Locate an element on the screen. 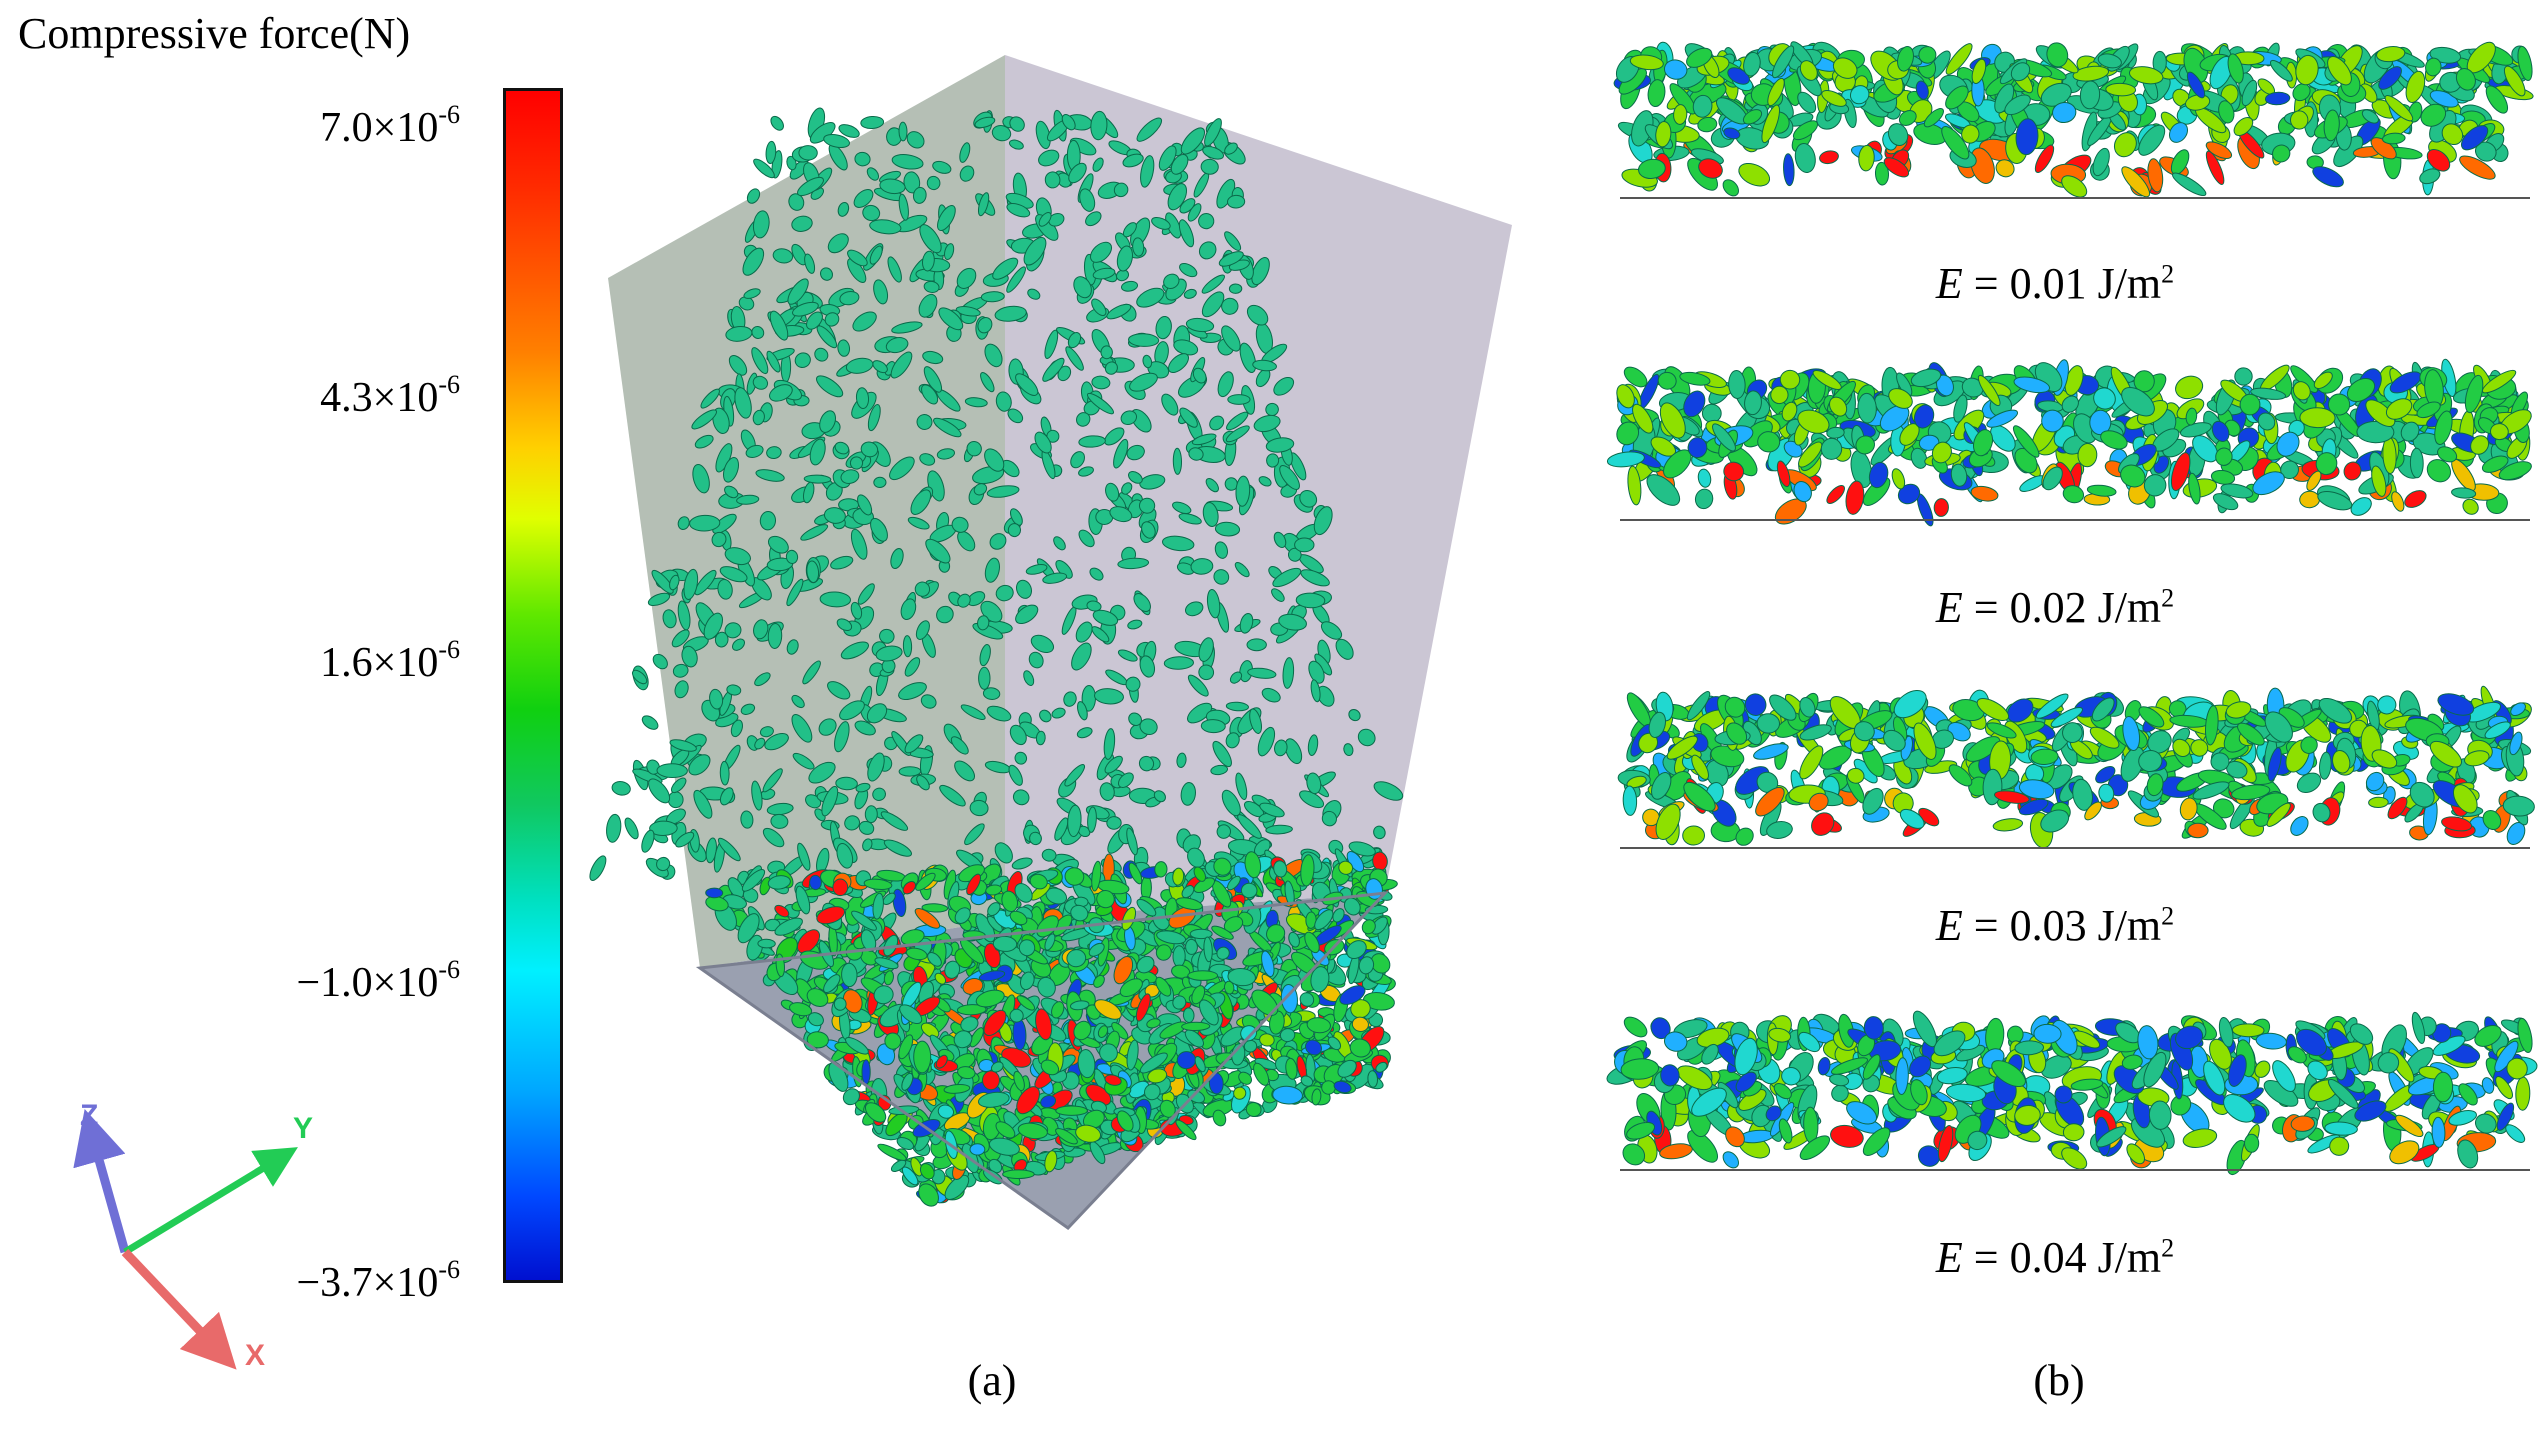 Image resolution: width=2542 pixels, height=1435 pixels. energy-label-4: E = 0.04 J/m2 is located at coordinates (2055, 1257).